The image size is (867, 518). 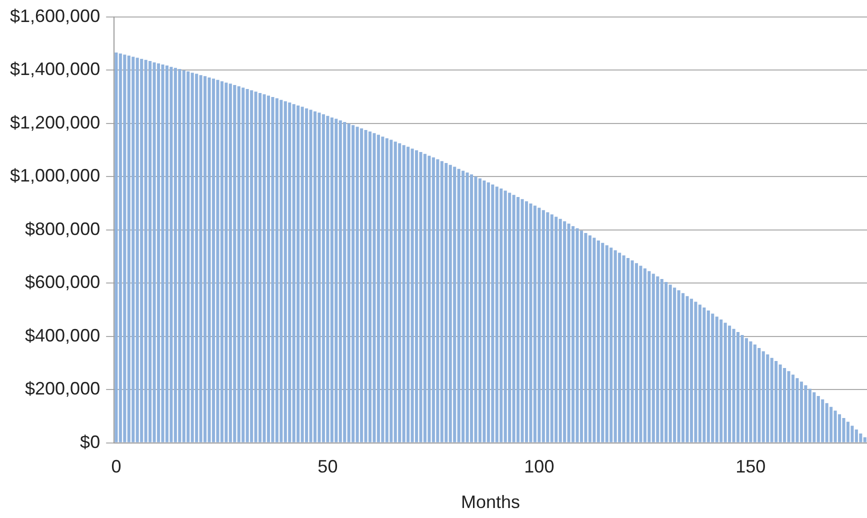 What do you see at coordinates (328, 466) in the screenshot?
I see `x-tick-label: 50` at bounding box center [328, 466].